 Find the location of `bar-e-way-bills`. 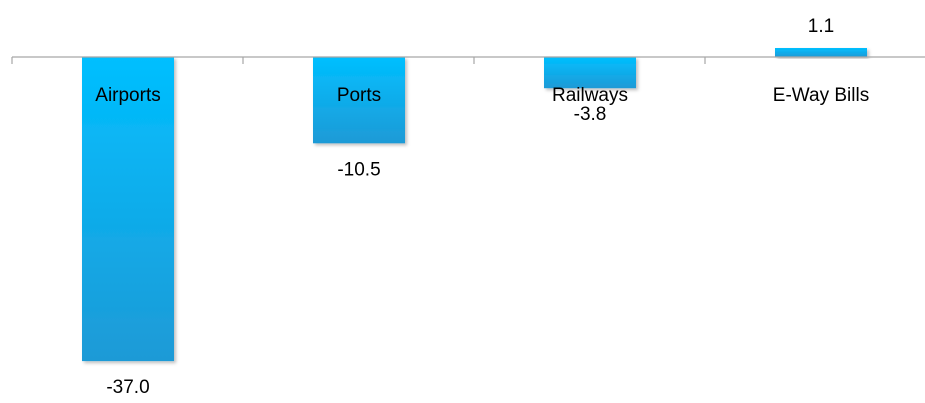

bar-e-way-bills is located at coordinates (821, 52).